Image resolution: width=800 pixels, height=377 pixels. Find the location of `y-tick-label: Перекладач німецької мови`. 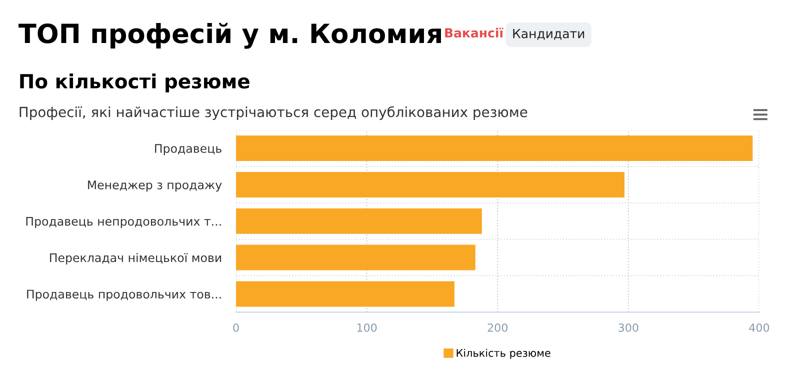

y-tick-label: Перекладач німецької мови is located at coordinates (136, 258).